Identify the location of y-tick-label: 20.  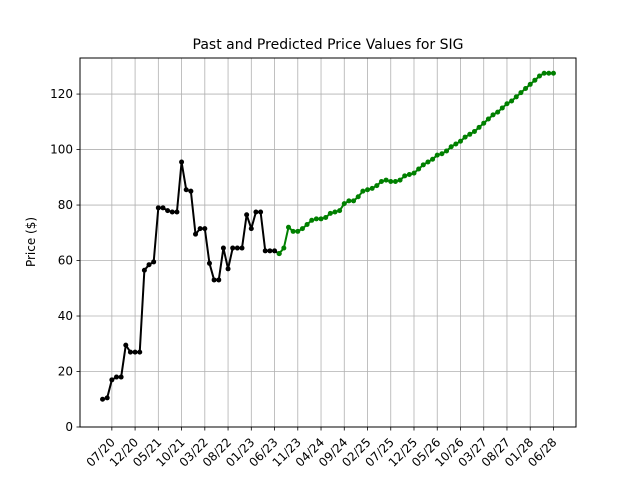
(65, 372).